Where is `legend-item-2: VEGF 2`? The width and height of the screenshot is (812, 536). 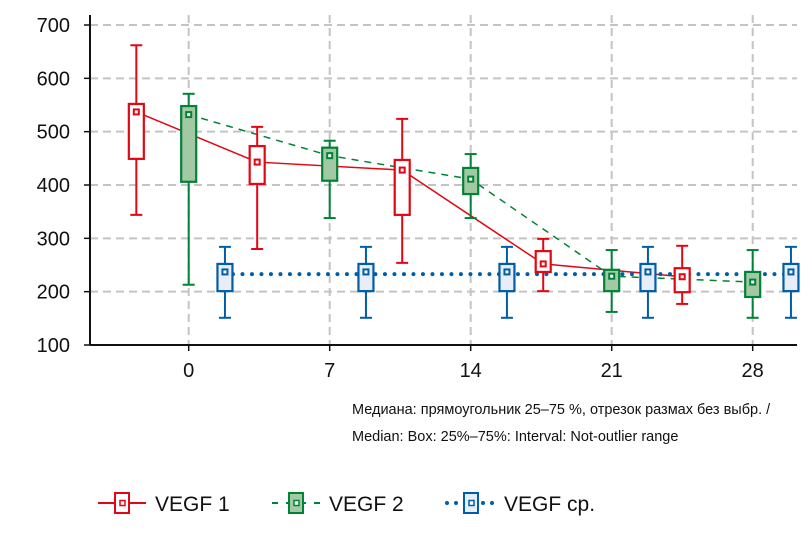 legend-item-2: VEGF 2 is located at coordinates (338, 504).